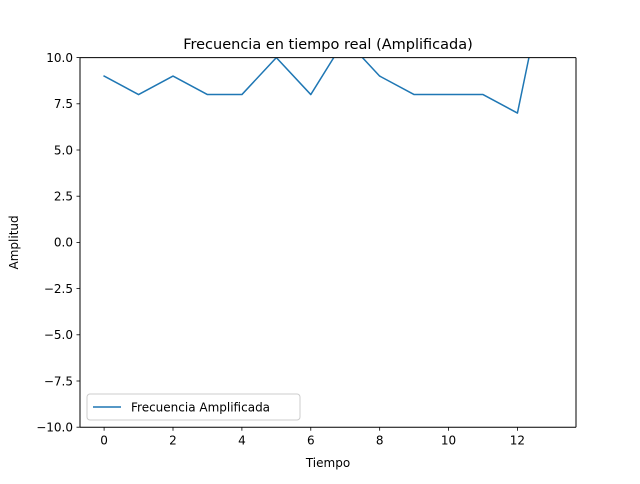 The height and width of the screenshot is (484, 640). I want to click on series-line, so click(316, 85).